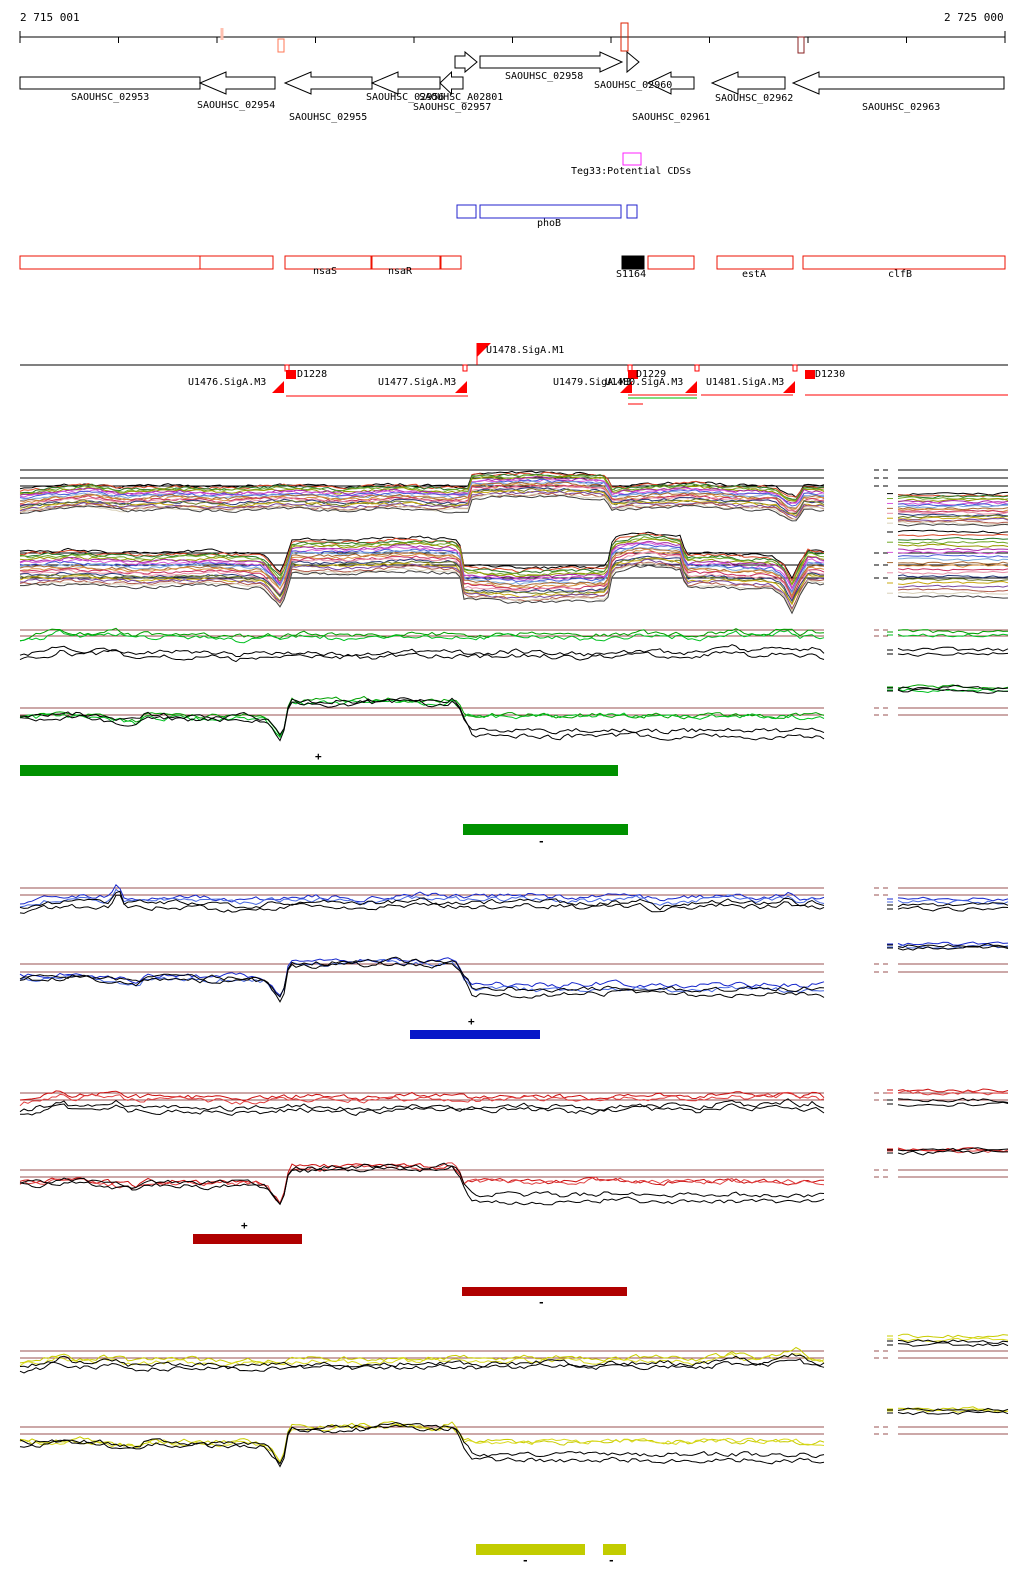 The image size is (1024, 1589). Describe the element at coordinates (461, 97) in the screenshot. I see `gene-label-saouhsc-a02801: SAOUHSC_A02801` at that location.